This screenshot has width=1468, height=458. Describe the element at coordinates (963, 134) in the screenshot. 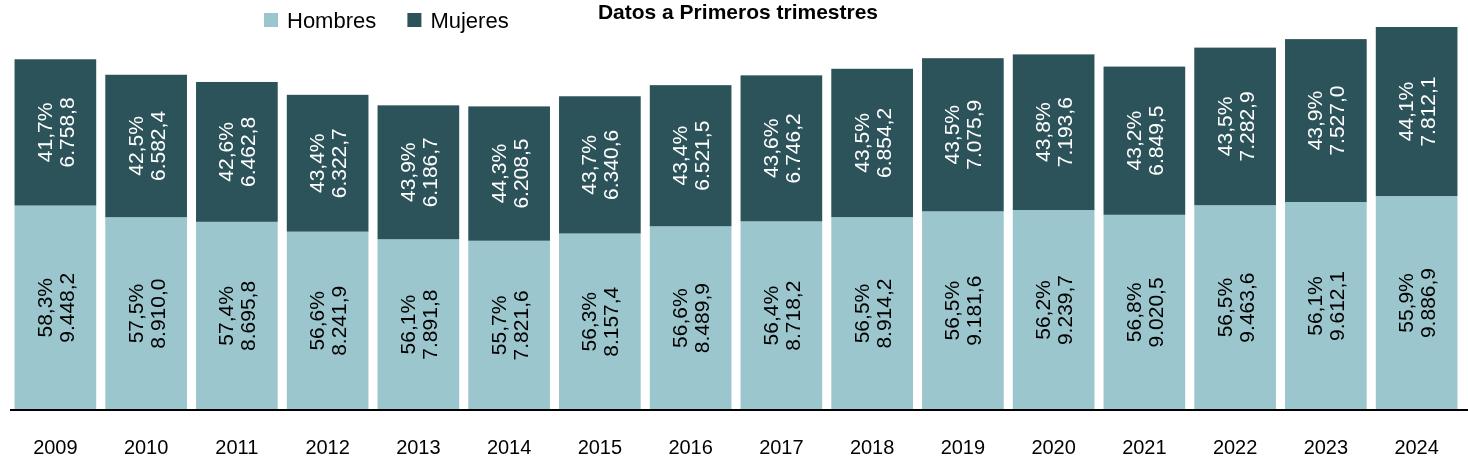

I see `data-label: 43,5% 7.075,9` at that location.